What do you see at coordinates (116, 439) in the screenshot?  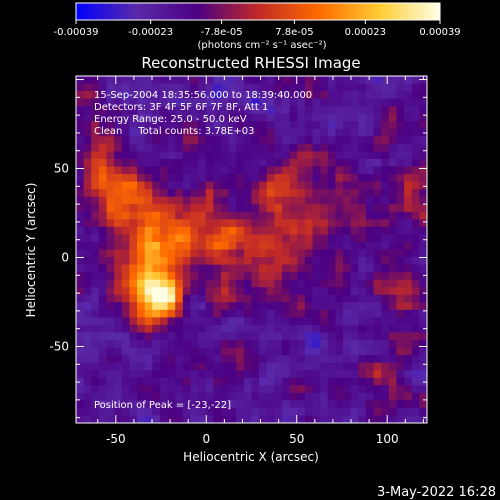 I see `x-tick-label: -50` at bounding box center [116, 439].